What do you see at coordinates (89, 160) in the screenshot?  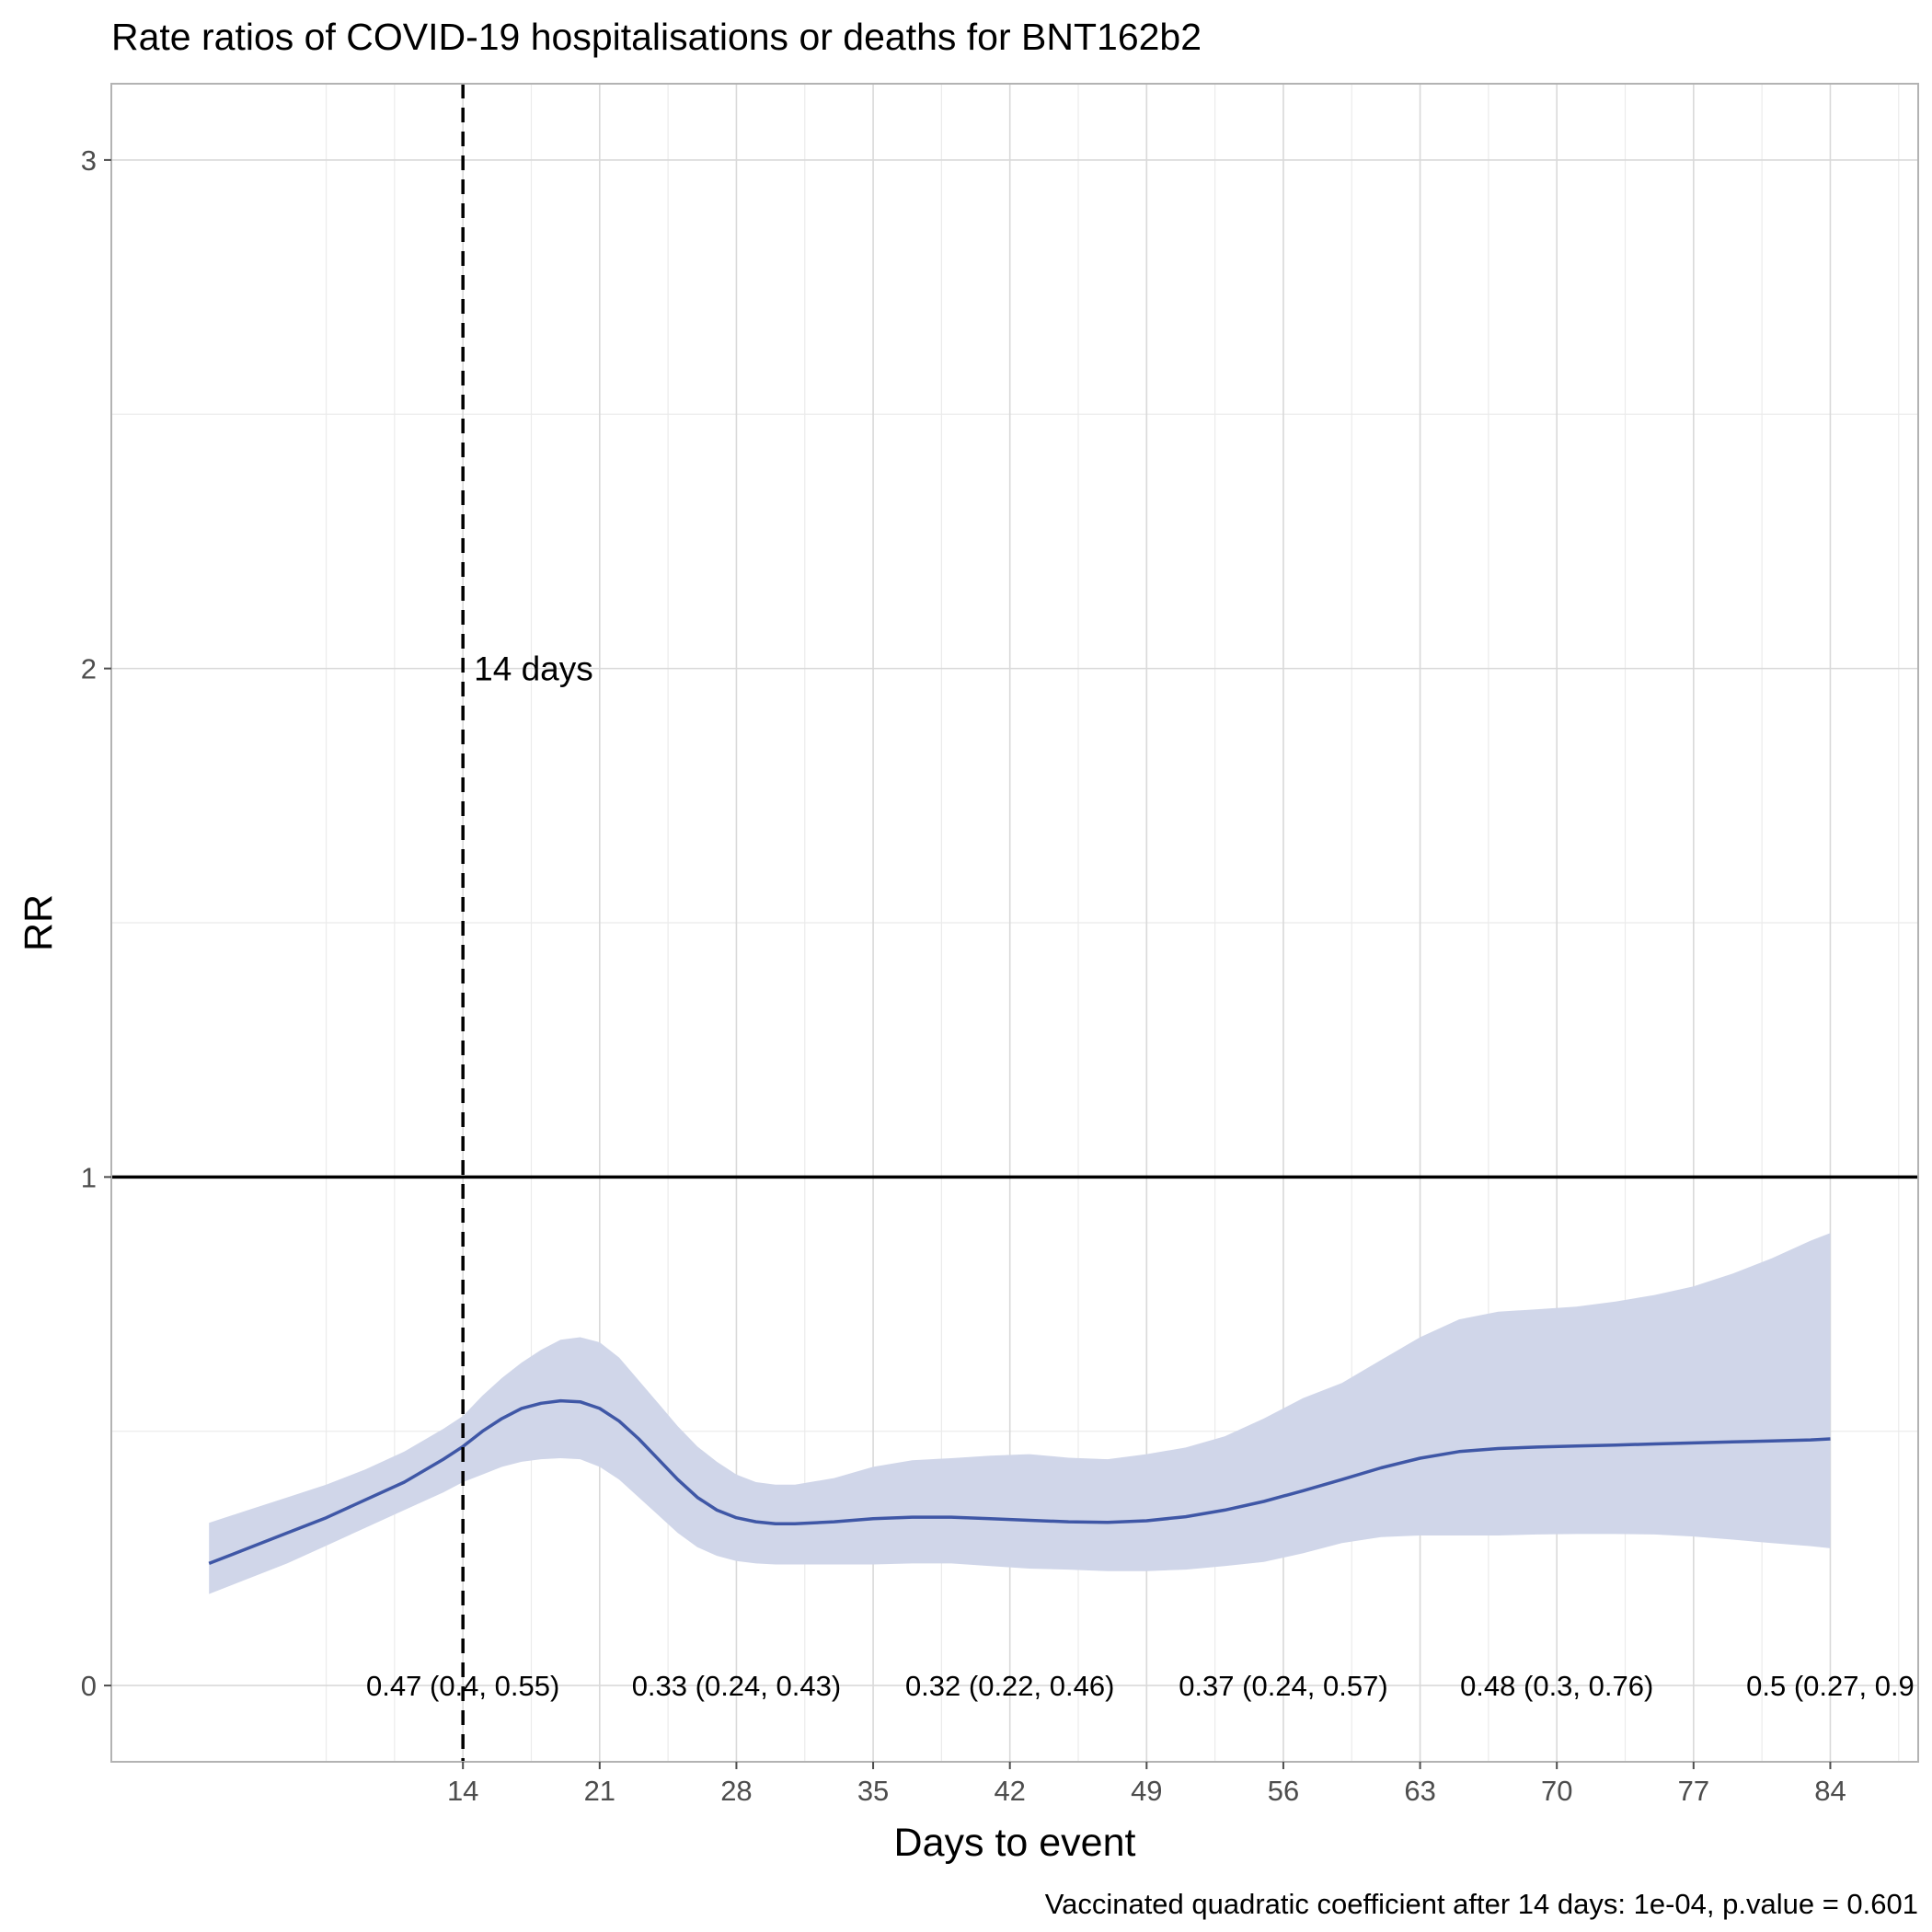 I see `y-tick-label: 3` at bounding box center [89, 160].